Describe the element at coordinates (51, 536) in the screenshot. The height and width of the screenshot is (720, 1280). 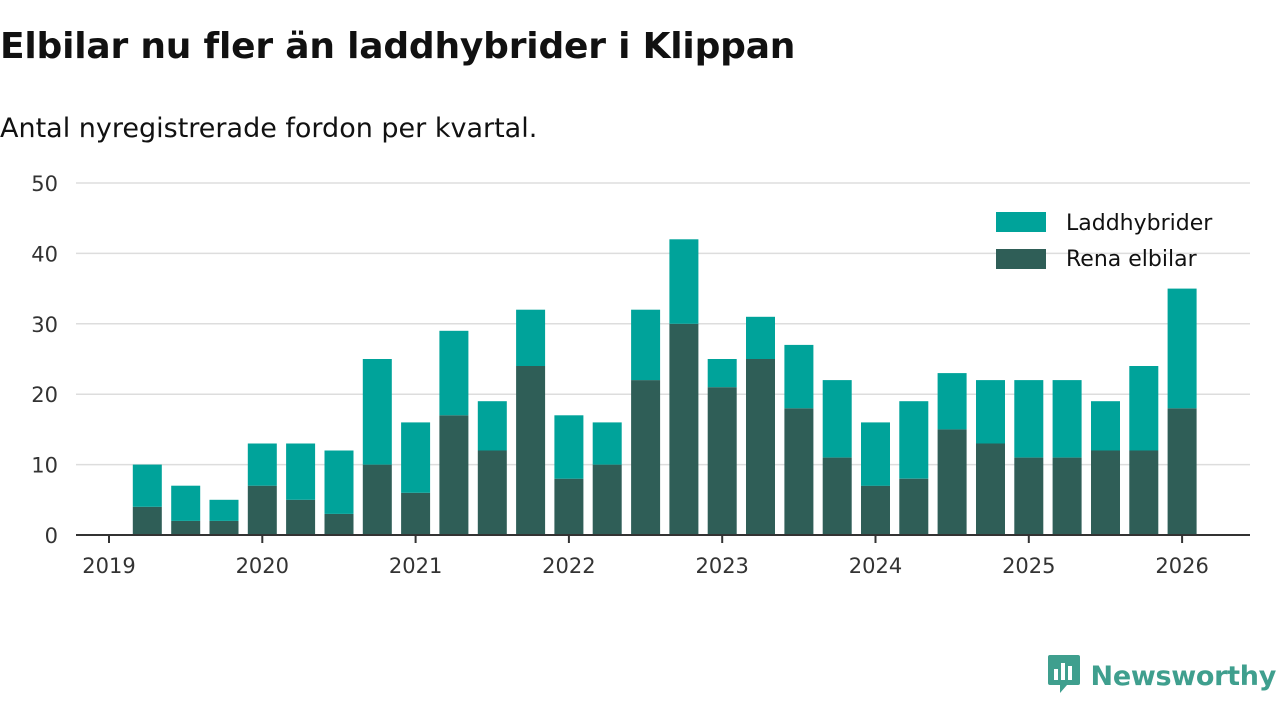
I see `y-tick-label: 0` at that location.